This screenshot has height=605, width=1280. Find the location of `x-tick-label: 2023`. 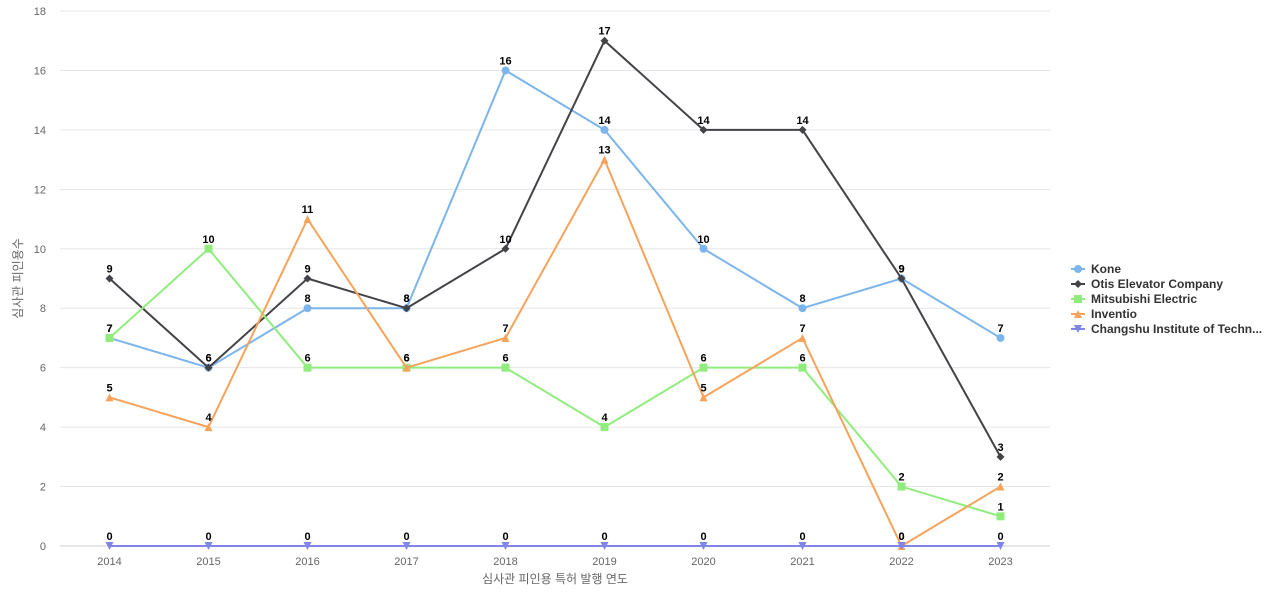

x-tick-label: 2023 is located at coordinates (1000, 562).